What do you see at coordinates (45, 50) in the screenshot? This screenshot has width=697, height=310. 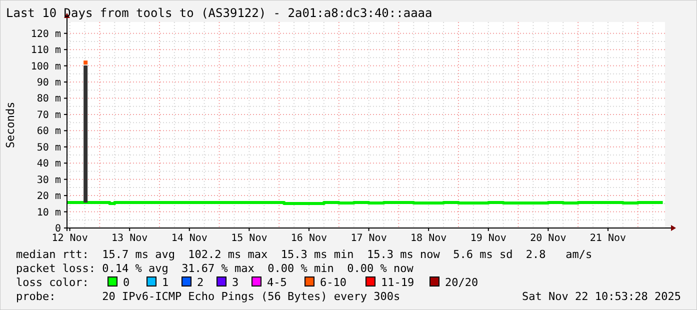 I see `y-tick-label: 110 m` at bounding box center [45, 50].